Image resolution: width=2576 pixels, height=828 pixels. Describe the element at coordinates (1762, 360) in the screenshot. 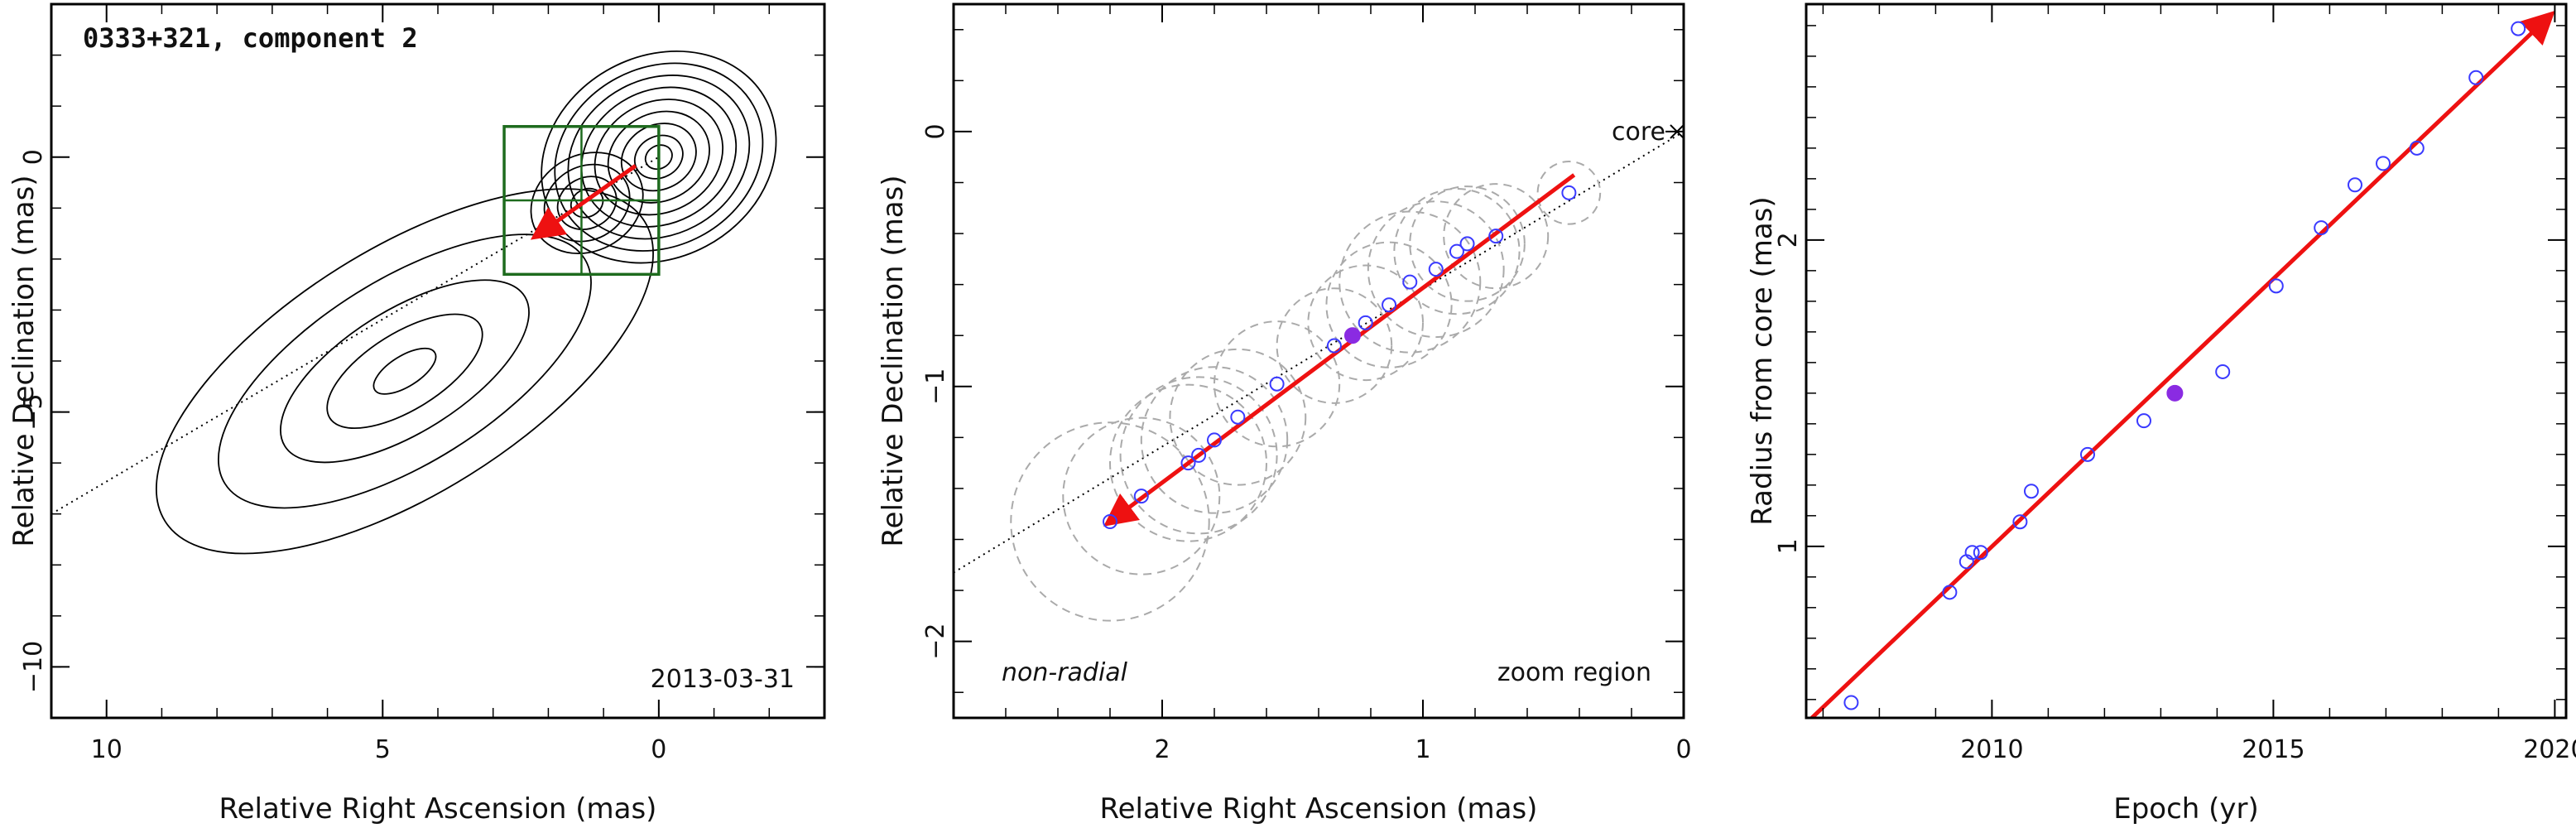

I see `panel3-ylabel: Radius from core (mas)` at that location.